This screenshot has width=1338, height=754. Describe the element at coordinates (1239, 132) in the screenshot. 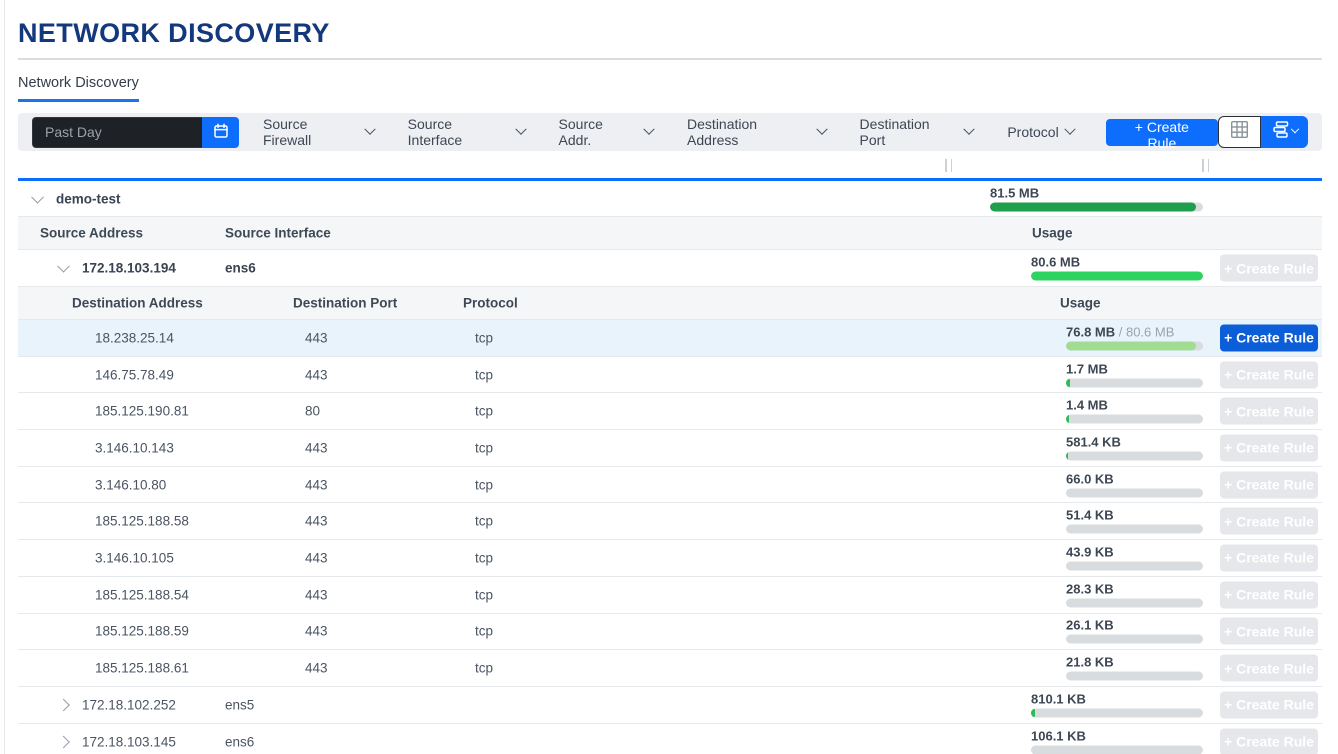

I see `table-view-button` at that location.